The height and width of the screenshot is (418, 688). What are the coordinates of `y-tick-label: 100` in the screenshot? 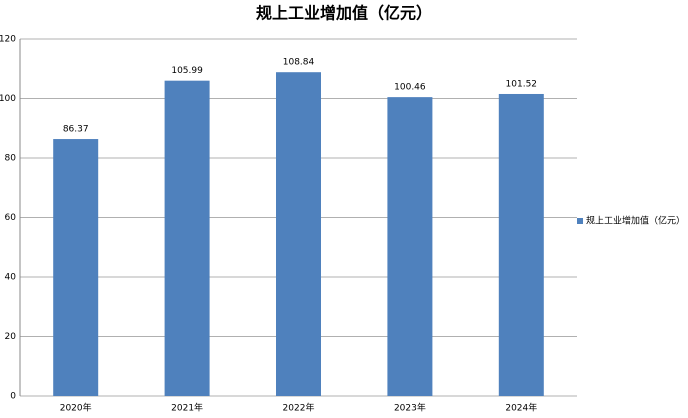 It's located at (8, 99).